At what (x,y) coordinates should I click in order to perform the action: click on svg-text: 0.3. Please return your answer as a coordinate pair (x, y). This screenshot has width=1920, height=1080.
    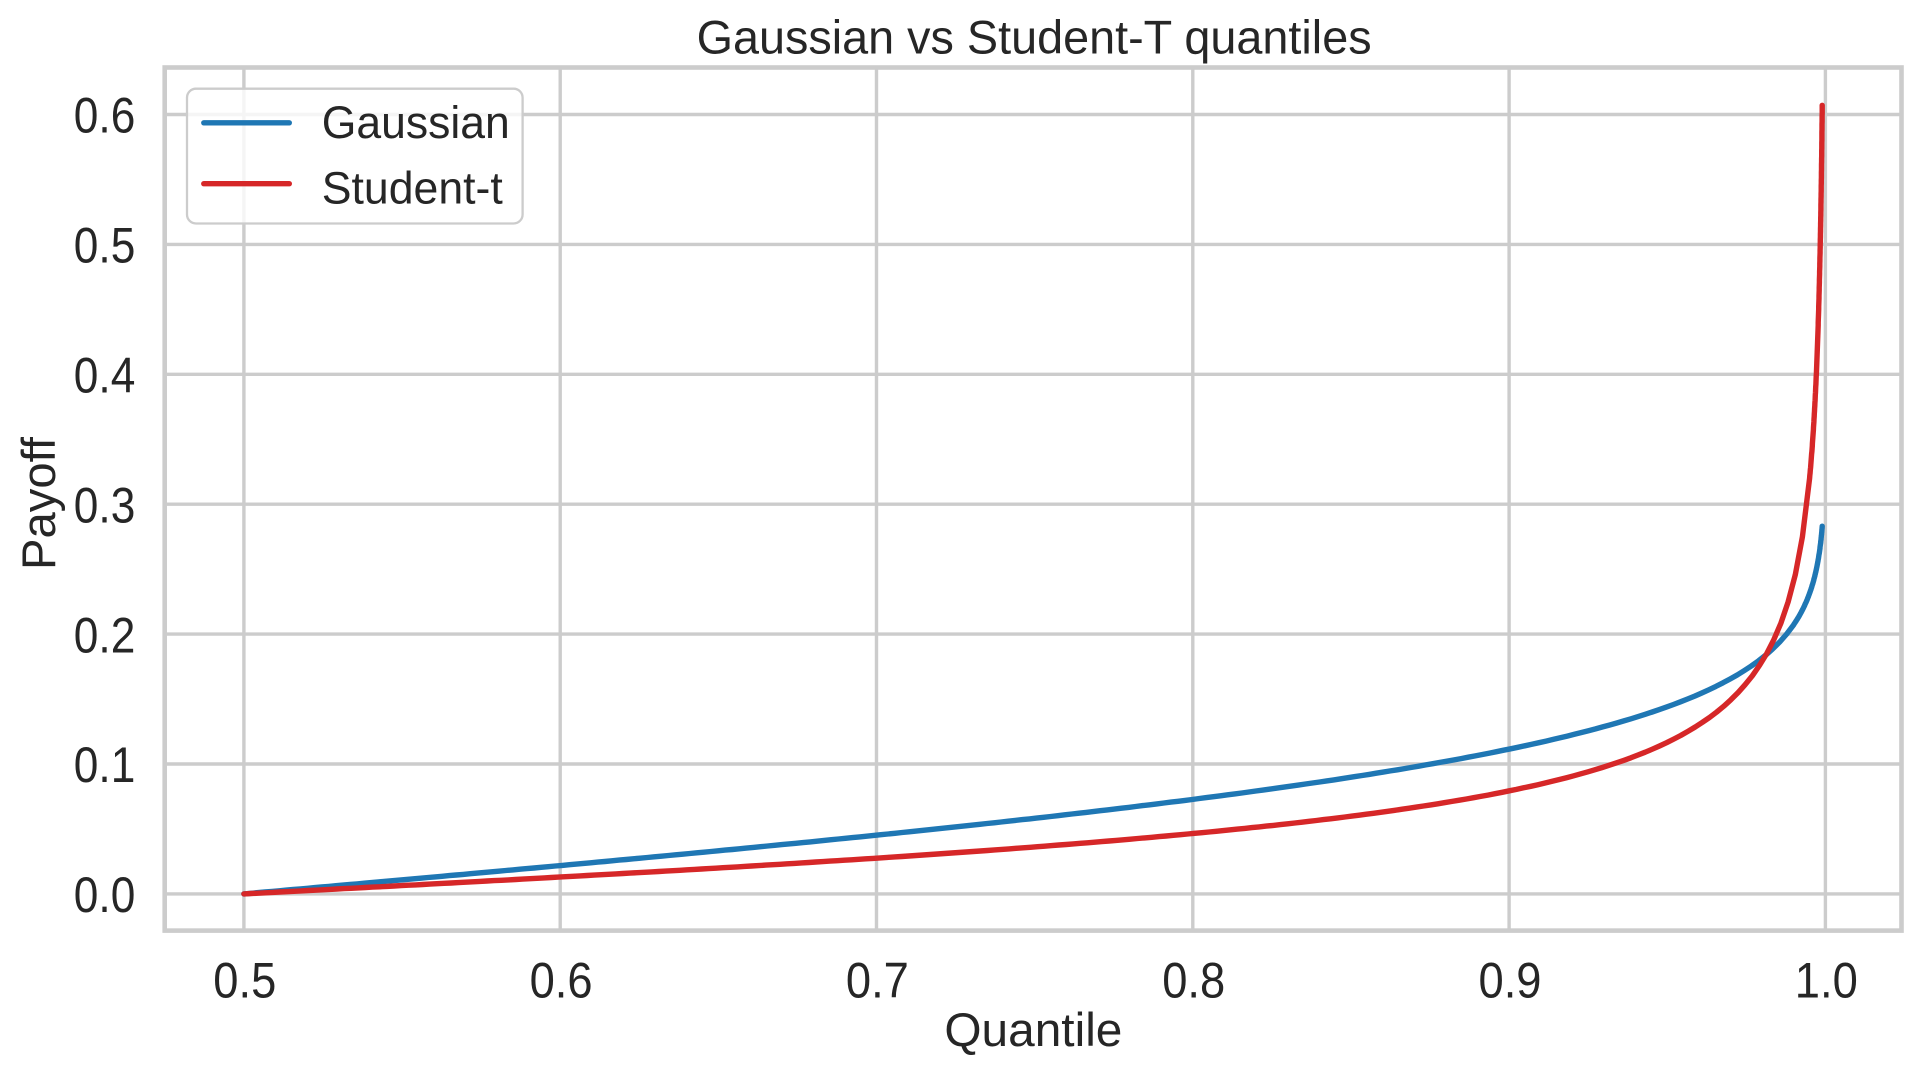
    Looking at the image, I should click on (105, 505).